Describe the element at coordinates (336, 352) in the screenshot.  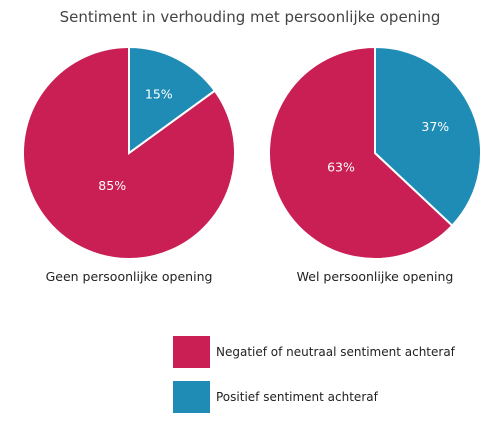
I see `legend-label-negatief: Negatief of neutraal sentiment achteraf` at that location.